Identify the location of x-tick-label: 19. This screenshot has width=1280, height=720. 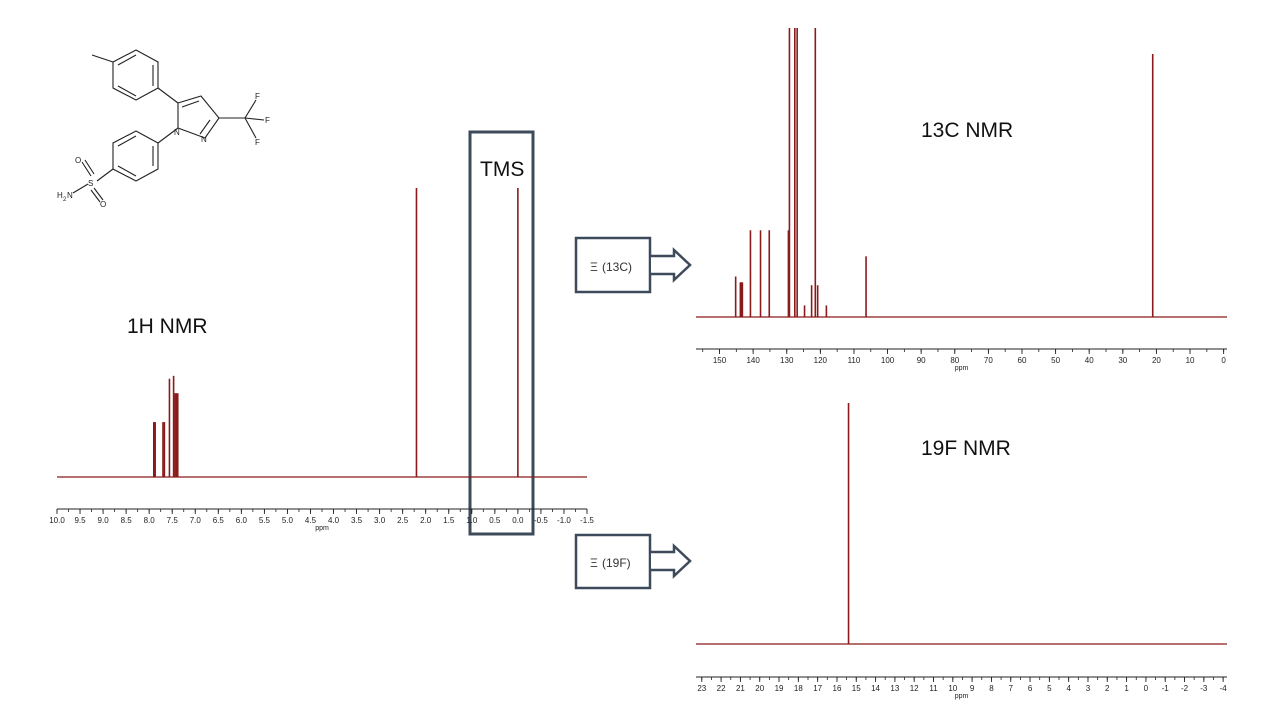
(779, 688).